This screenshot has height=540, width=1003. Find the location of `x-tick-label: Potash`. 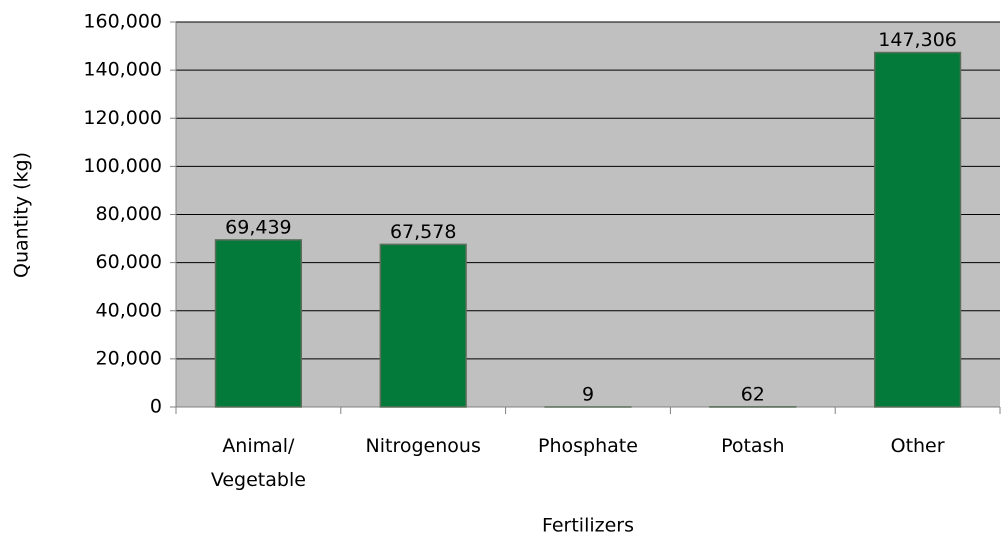

x-tick-label: Potash is located at coordinates (752, 446).